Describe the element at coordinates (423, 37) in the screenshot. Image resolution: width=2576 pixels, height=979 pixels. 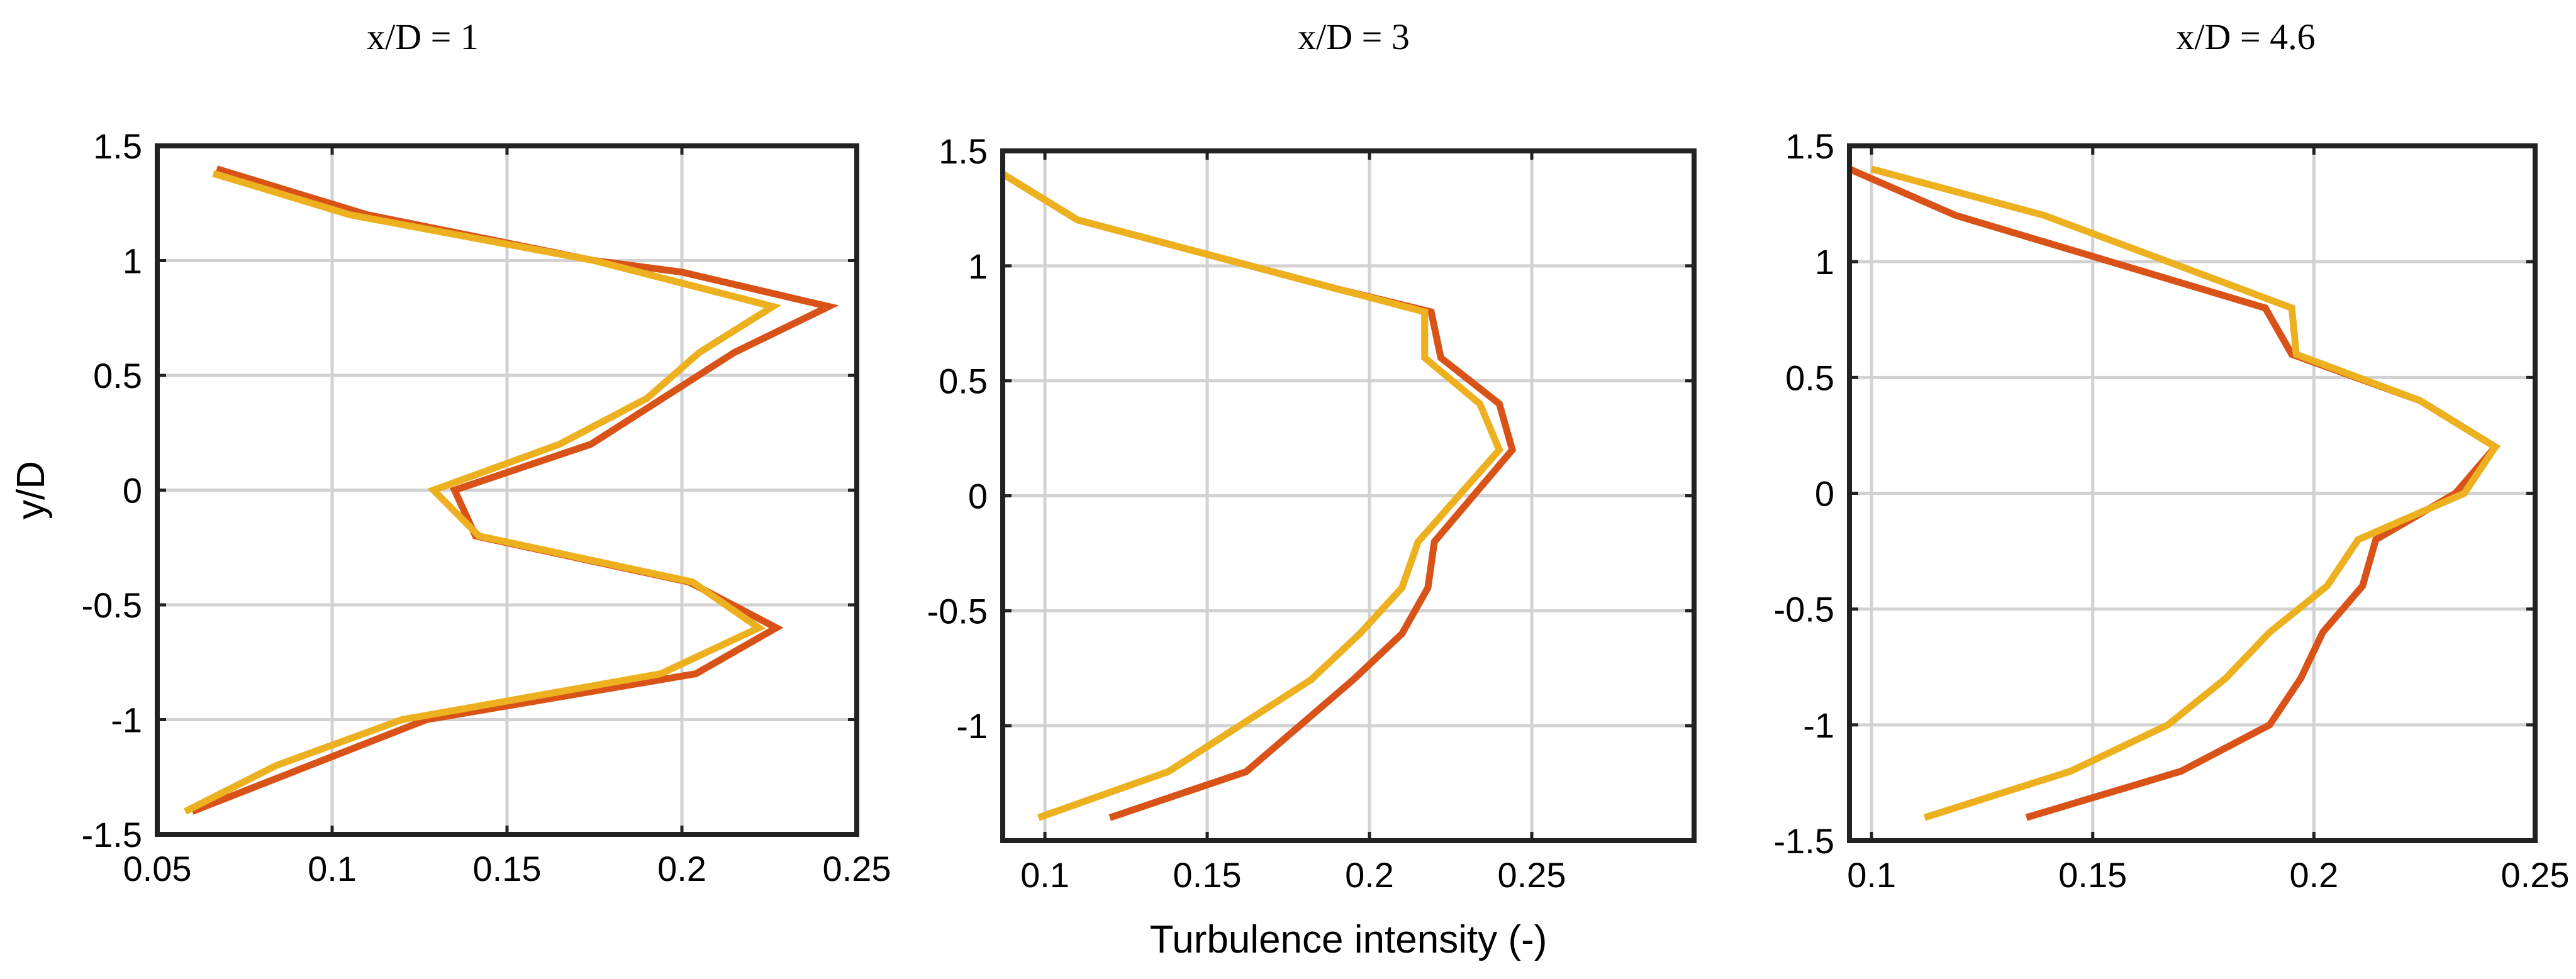
I see `panel-title: x/D = 1` at that location.